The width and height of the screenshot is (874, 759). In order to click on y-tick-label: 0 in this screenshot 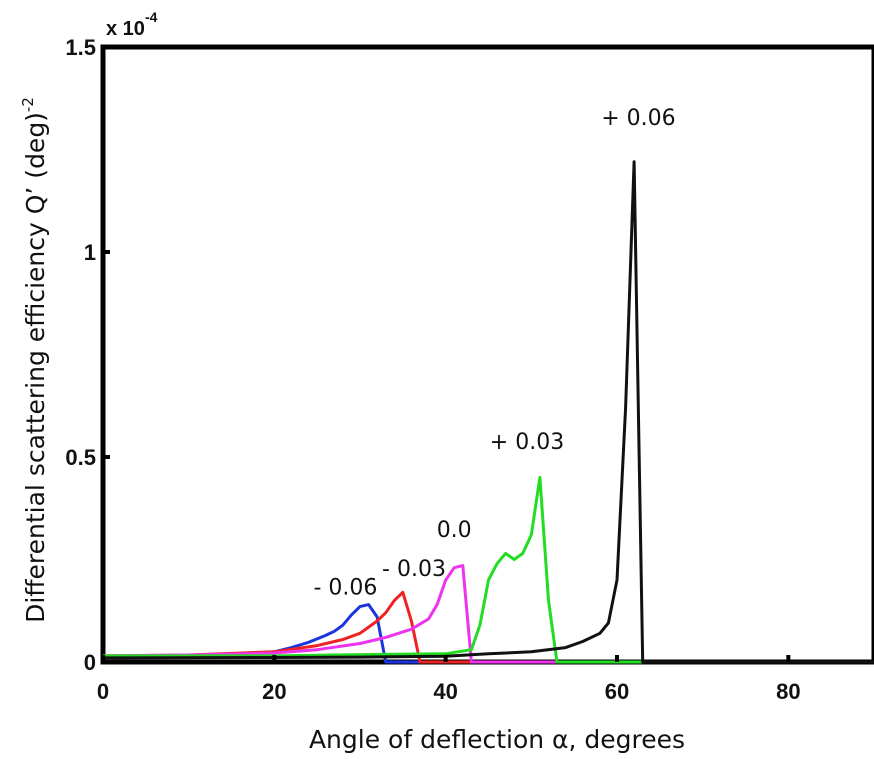, I will do `click(90, 662)`.